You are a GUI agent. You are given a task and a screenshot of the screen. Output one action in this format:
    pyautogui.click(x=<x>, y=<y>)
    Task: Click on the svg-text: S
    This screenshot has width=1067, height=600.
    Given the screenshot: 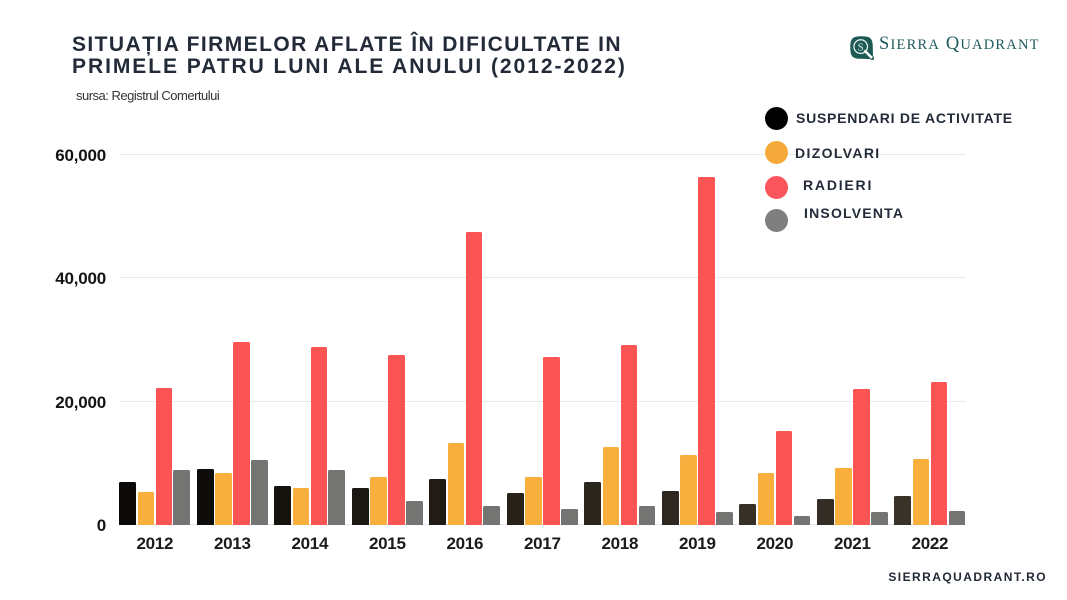 What is the action you would take?
    pyautogui.click(x=861, y=47)
    